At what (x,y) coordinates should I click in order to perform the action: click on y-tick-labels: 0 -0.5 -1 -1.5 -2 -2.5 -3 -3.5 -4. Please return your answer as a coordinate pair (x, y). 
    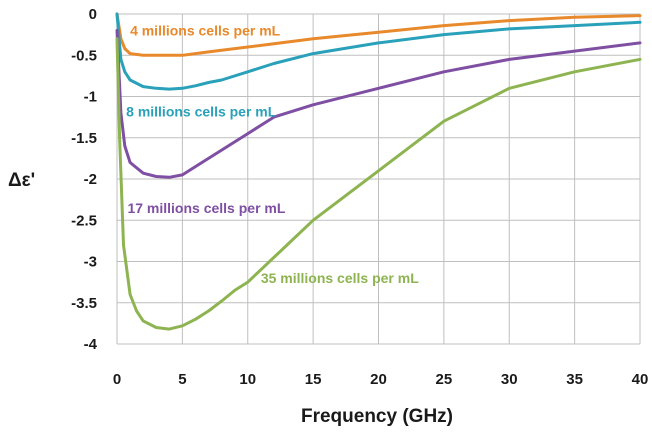
    Looking at the image, I should click on (84, 179).